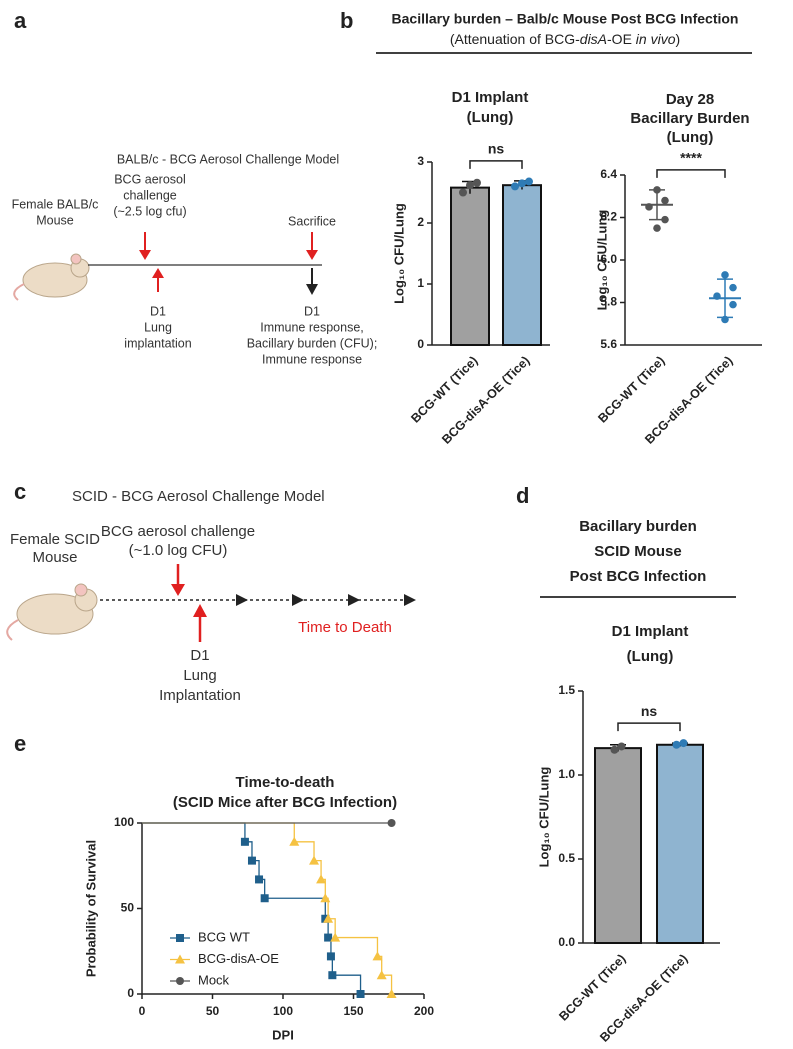 This screenshot has width=793, height=1049. What do you see at coordinates (566, 774) in the screenshot?
I see `y-tick-label: 1.0` at bounding box center [566, 774].